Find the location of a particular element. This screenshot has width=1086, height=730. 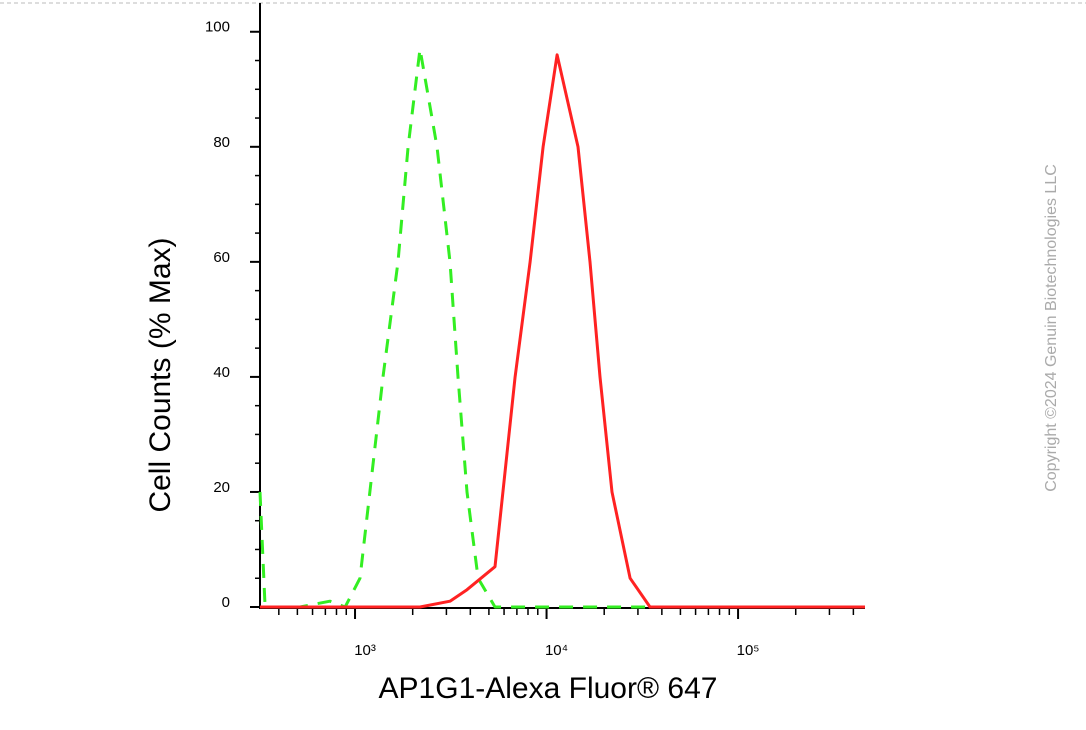

y-tick-label: 20 is located at coordinates (221, 487).